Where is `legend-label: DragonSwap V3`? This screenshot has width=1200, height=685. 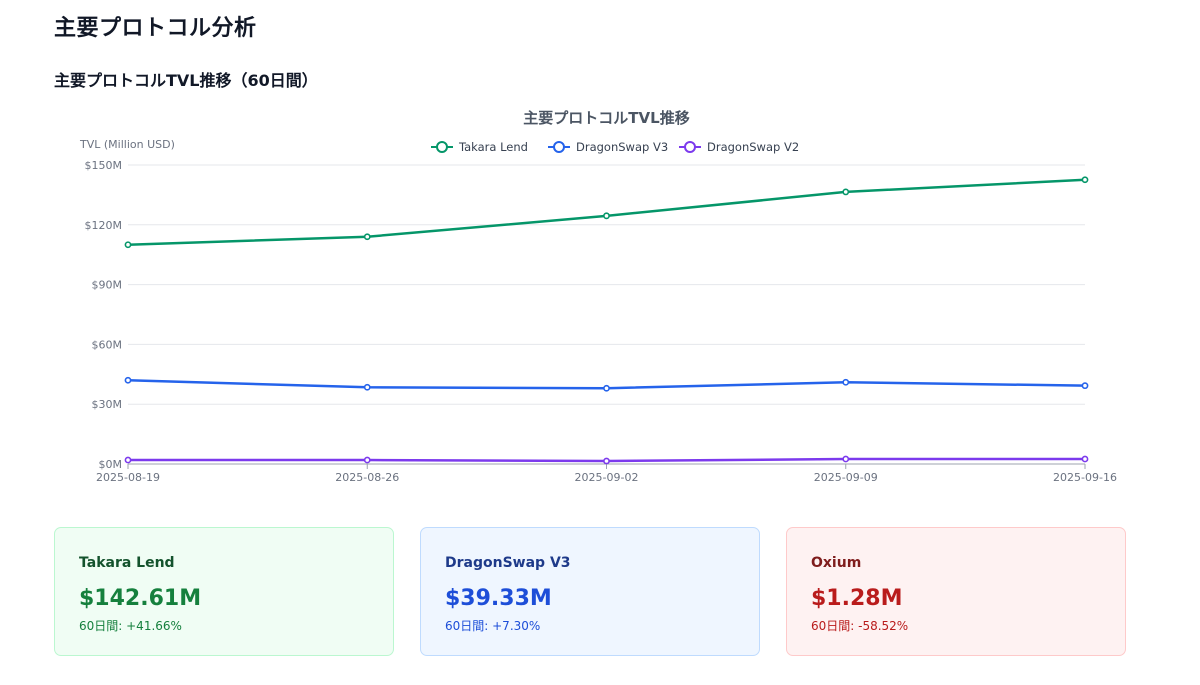
legend-label: DragonSwap V3 is located at coordinates (622, 147).